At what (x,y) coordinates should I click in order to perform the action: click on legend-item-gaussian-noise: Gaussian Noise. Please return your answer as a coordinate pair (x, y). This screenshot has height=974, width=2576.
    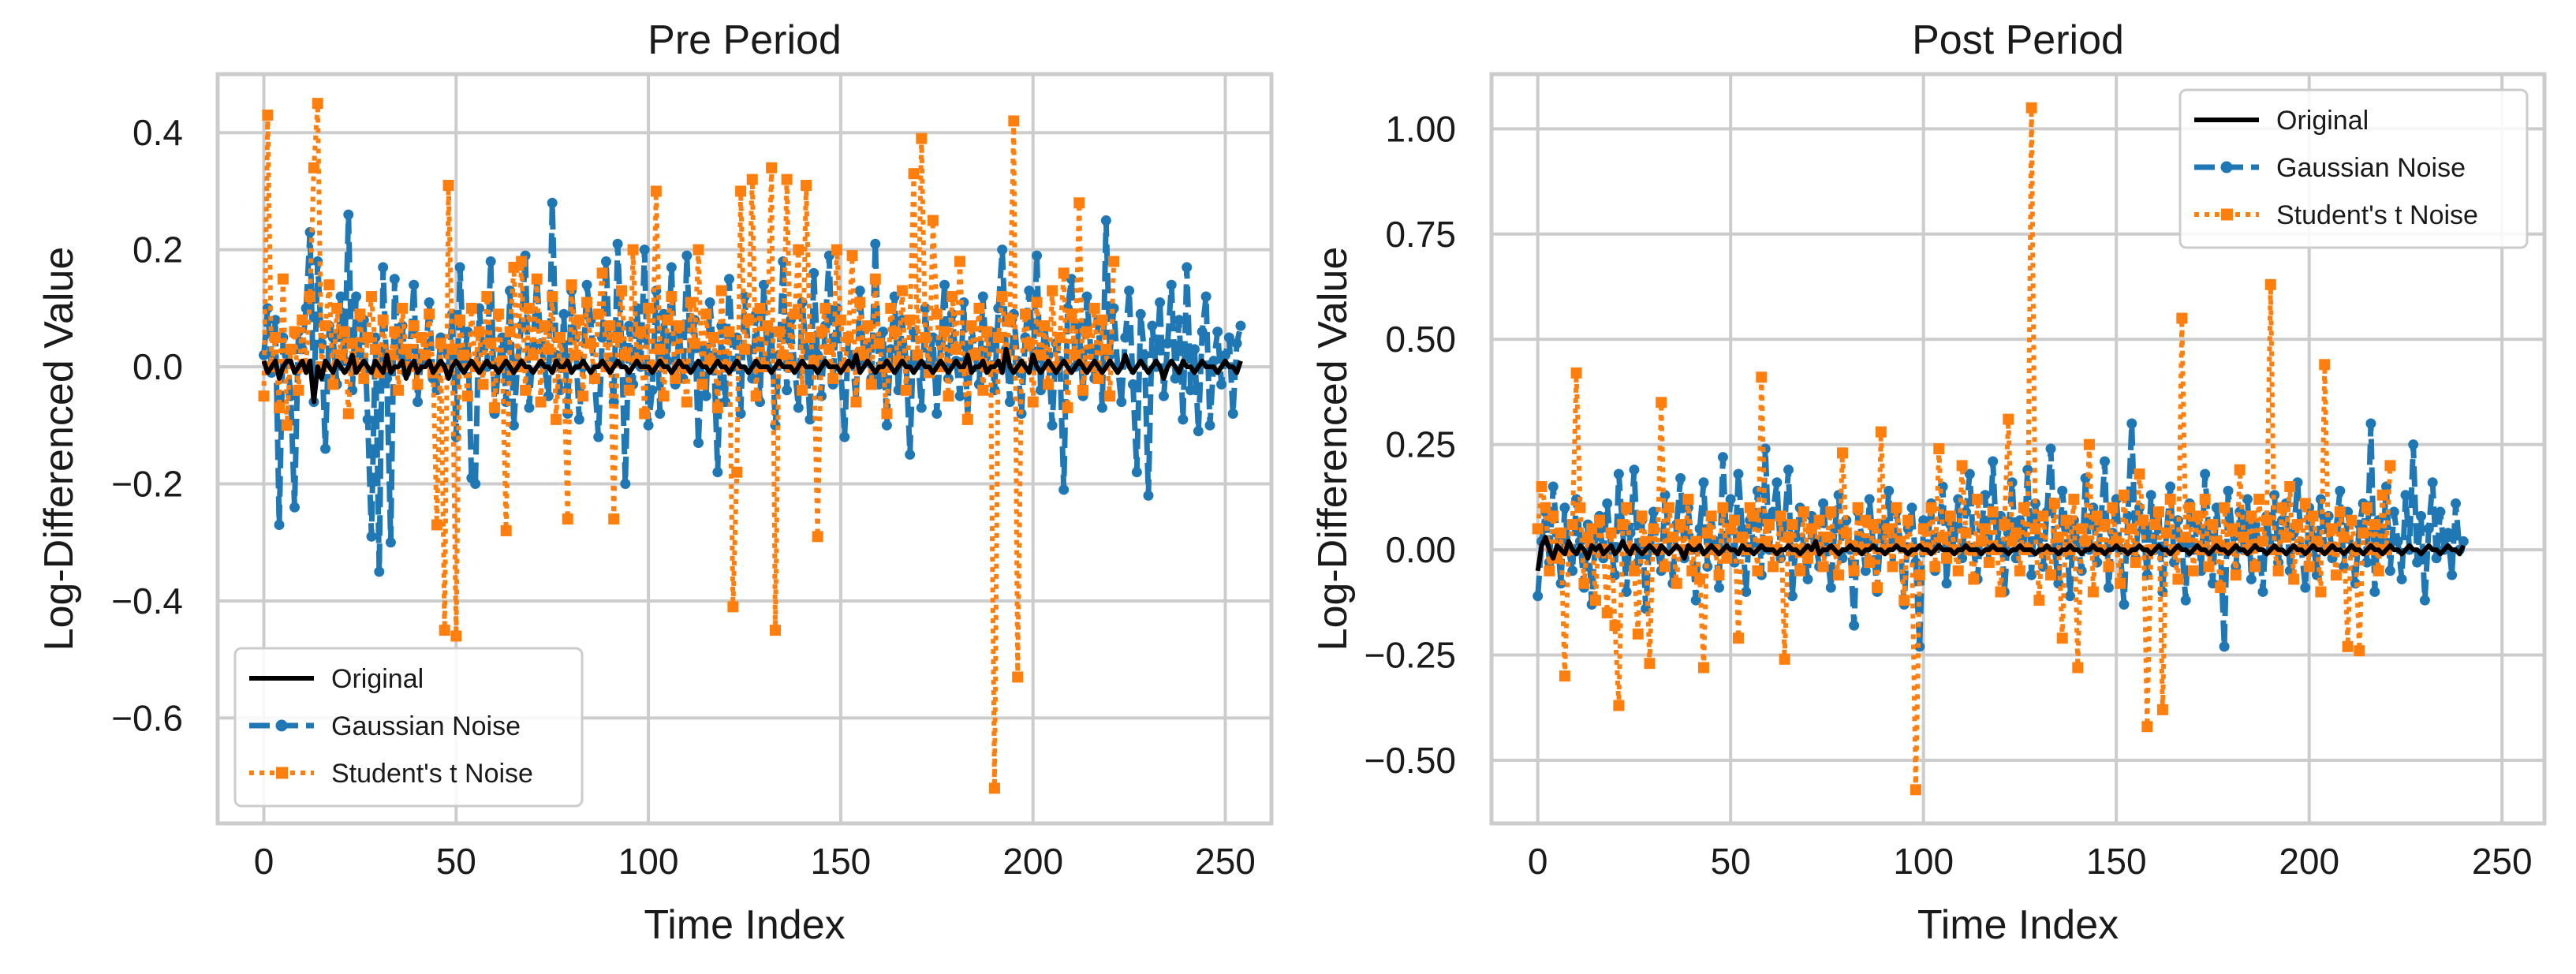
    Looking at the image, I should click on (2330, 168).